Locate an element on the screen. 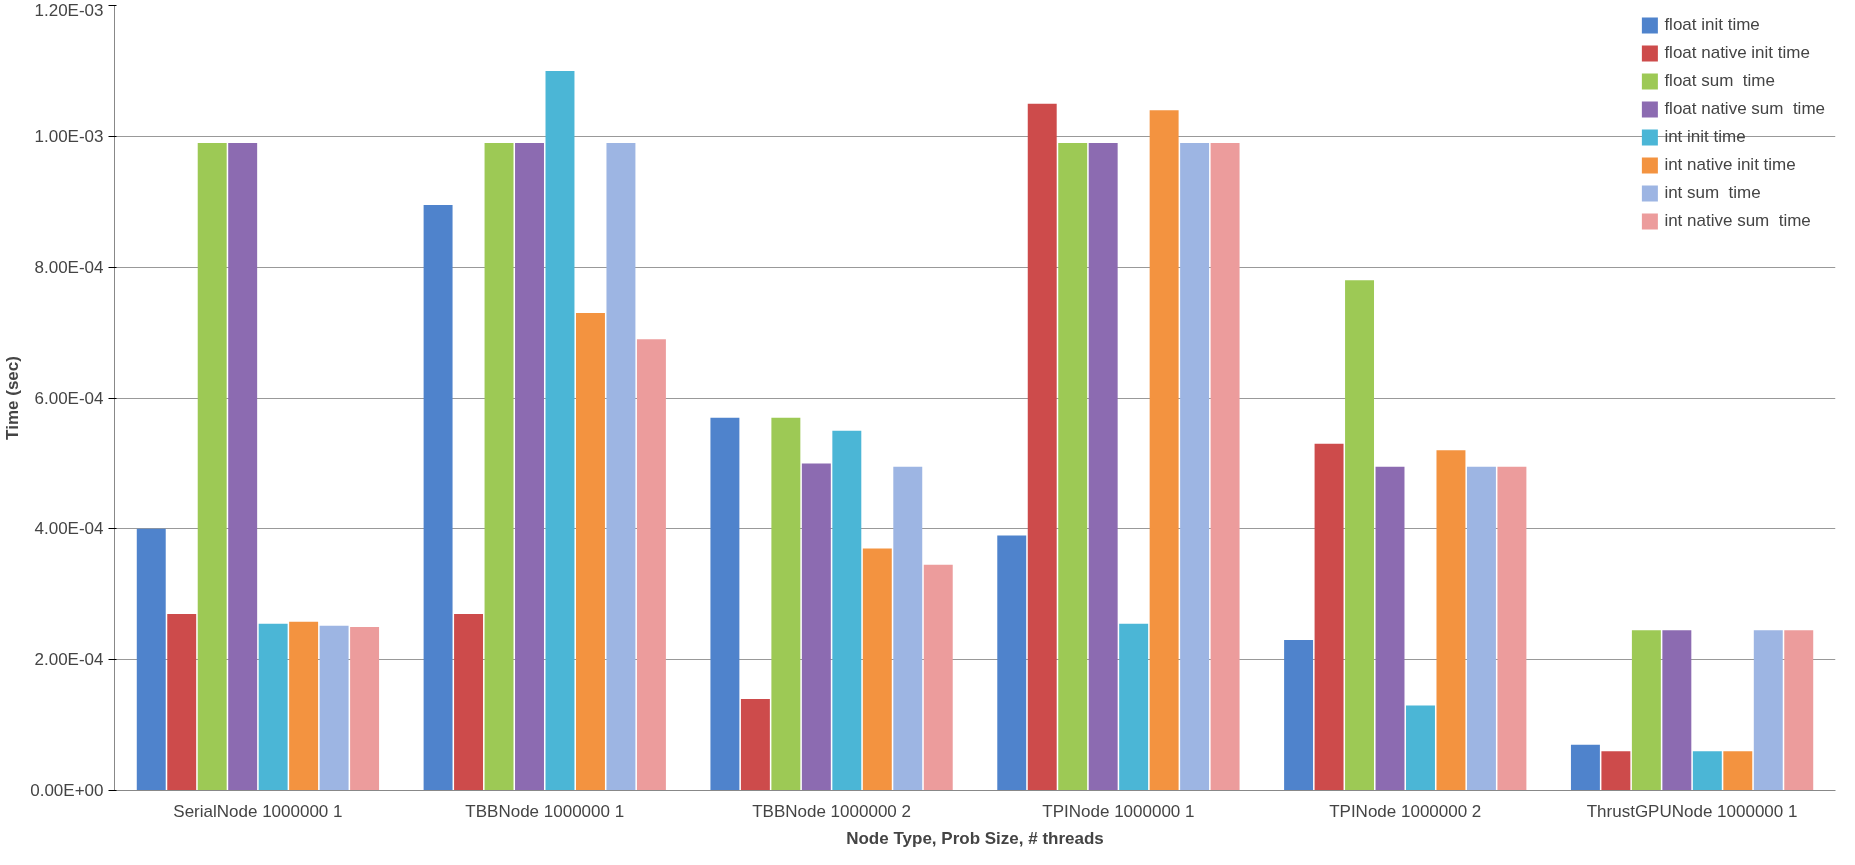 The width and height of the screenshot is (1855, 865). x-tick-label: TPINode 1000000 1 is located at coordinates (1118, 811).